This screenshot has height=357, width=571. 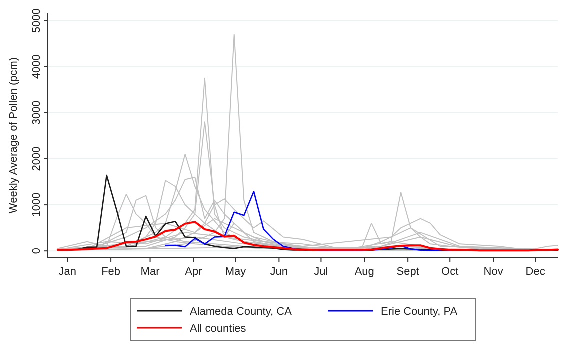 I want to click on legend-label: All counties, so click(x=218, y=329).